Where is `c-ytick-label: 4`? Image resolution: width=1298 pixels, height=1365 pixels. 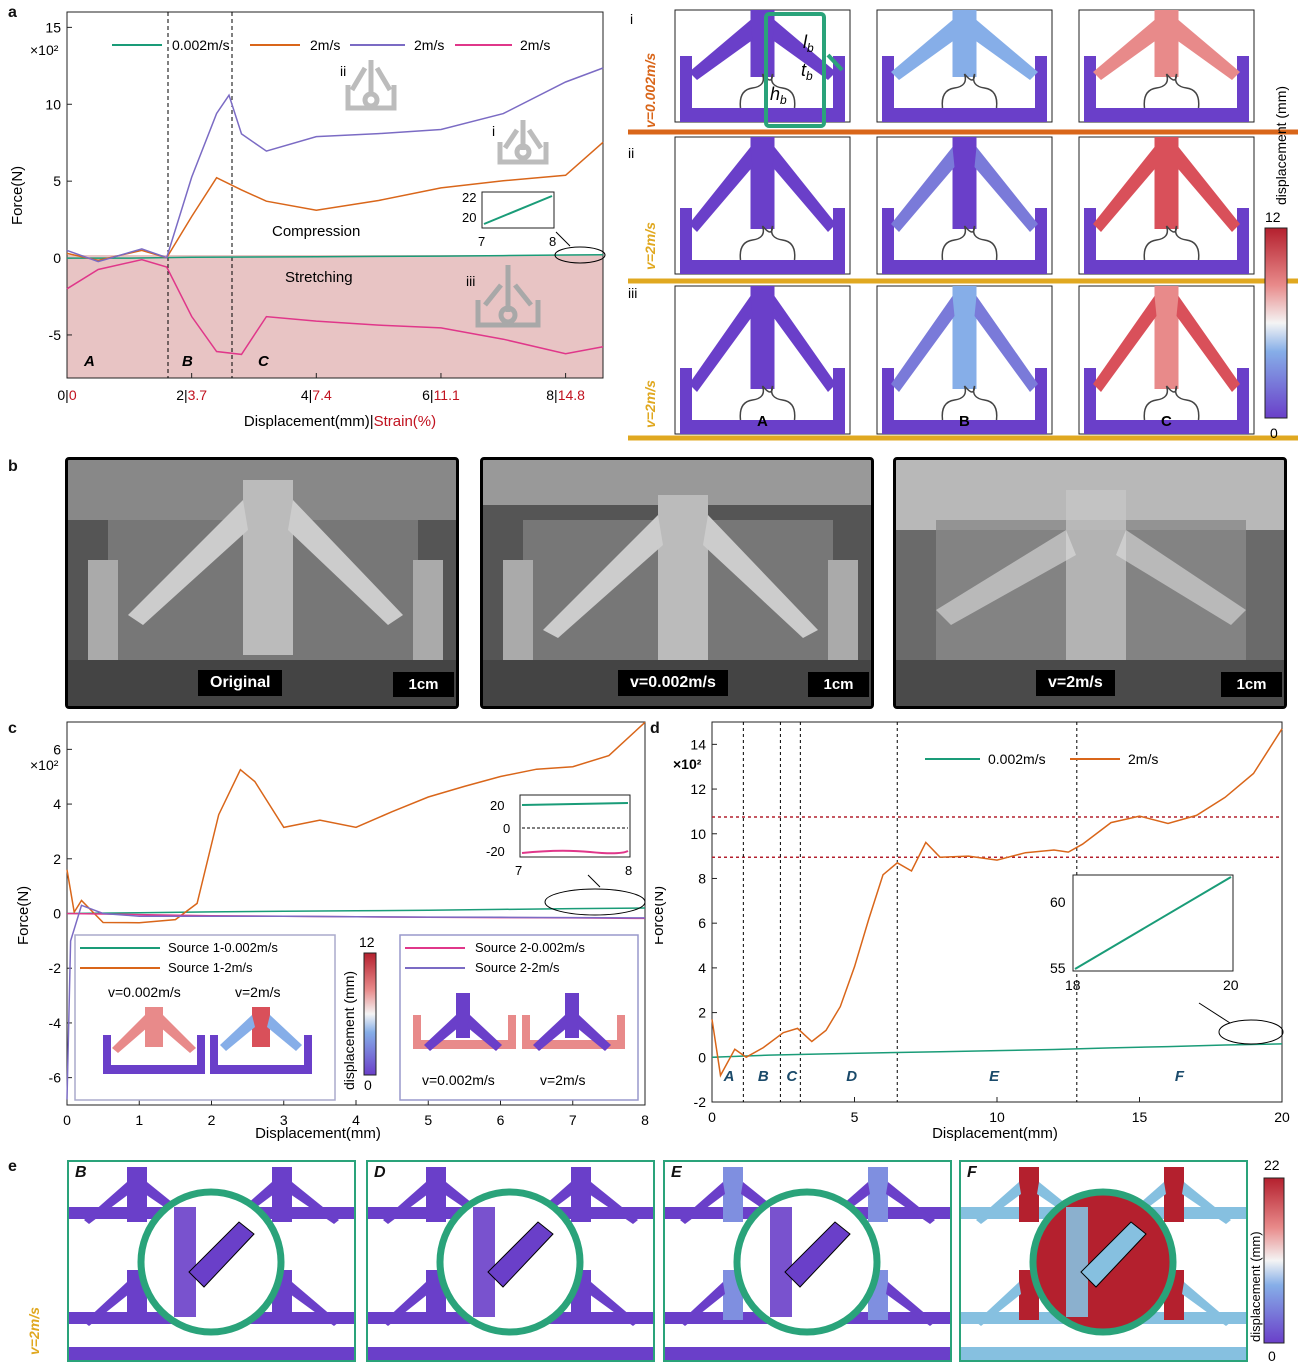 c-ytick-label: 4 is located at coordinates (57, 804).